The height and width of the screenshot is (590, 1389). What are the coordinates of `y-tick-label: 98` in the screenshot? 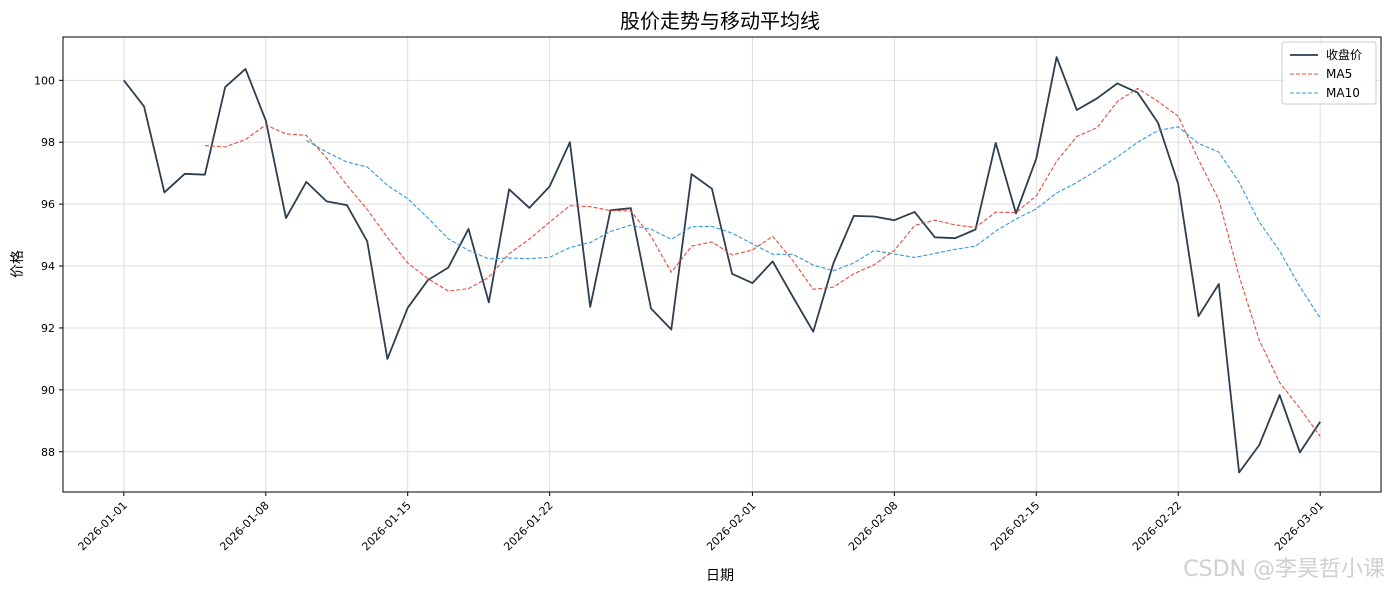 It's located at (48, 142).